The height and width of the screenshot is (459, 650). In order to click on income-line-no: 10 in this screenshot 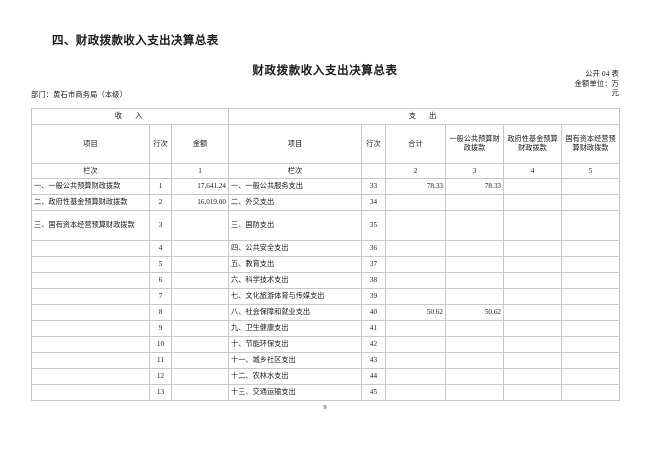, I will do `click(160, 344)`.